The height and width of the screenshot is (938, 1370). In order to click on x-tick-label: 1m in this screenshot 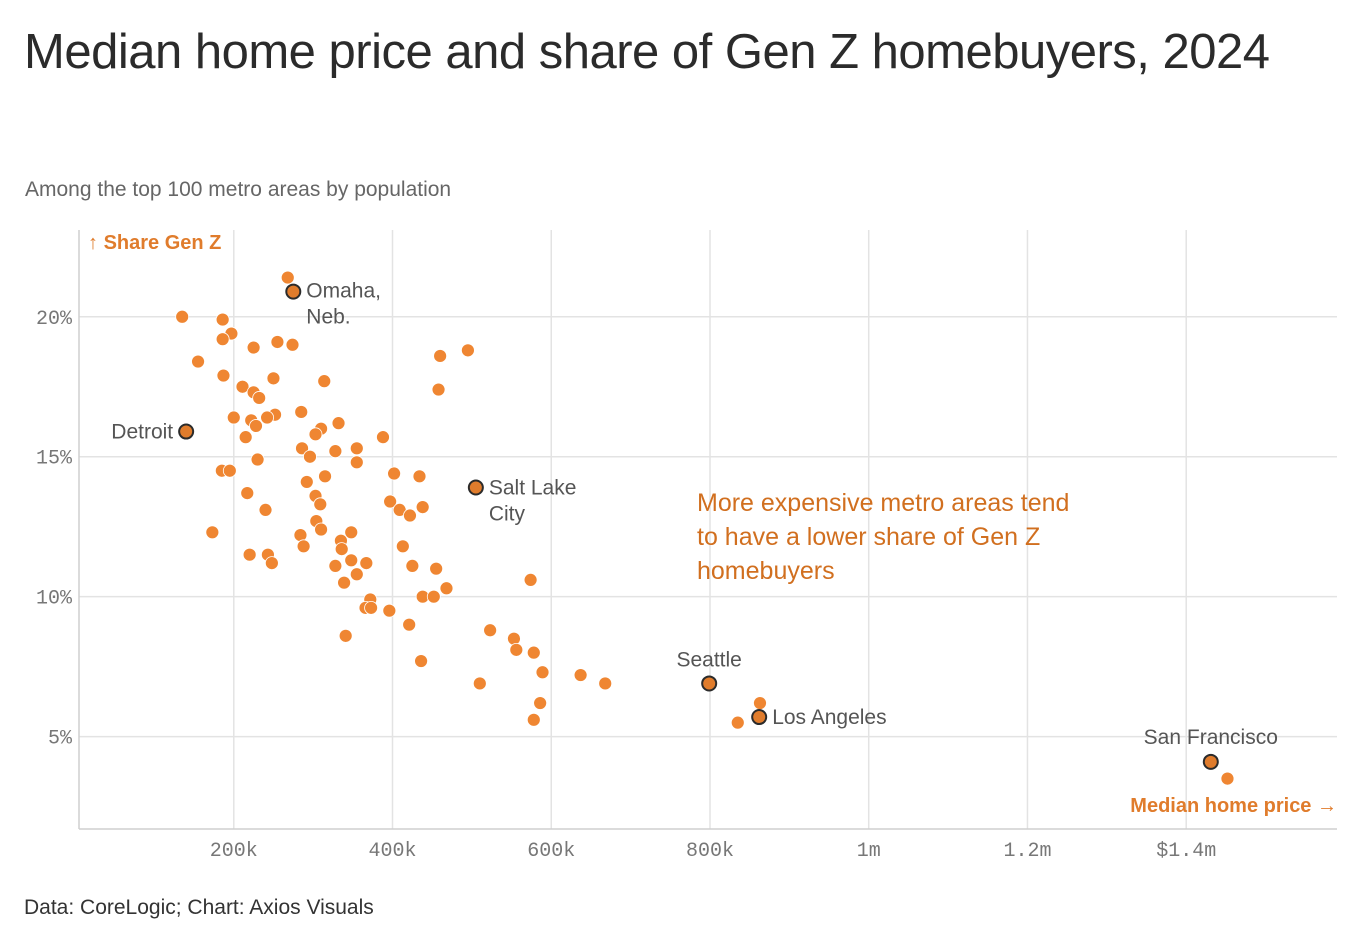, I will do `click(869, 851)`.